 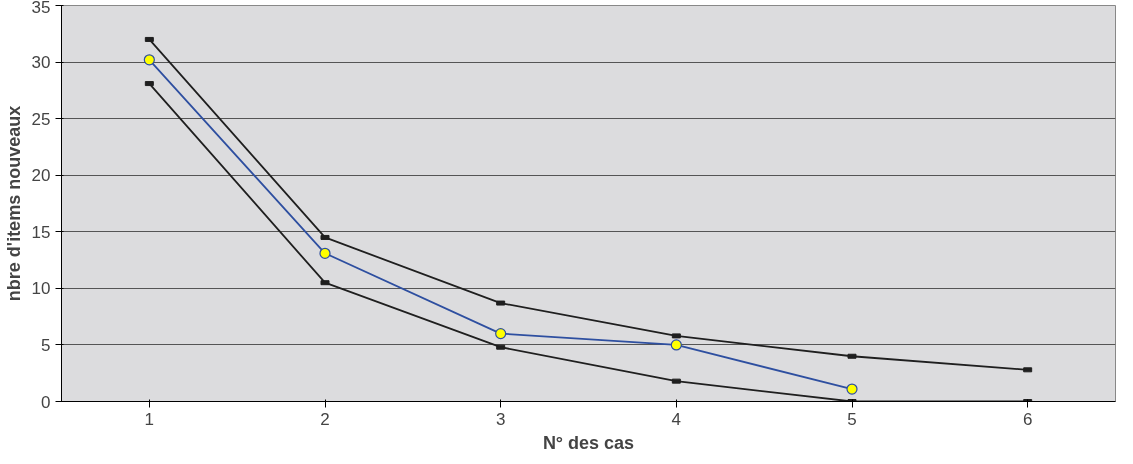 What do you see at coordinates (41, 289) in the screenshot?
I see `y-tick-label: 10` at bounding box center [41, 289].